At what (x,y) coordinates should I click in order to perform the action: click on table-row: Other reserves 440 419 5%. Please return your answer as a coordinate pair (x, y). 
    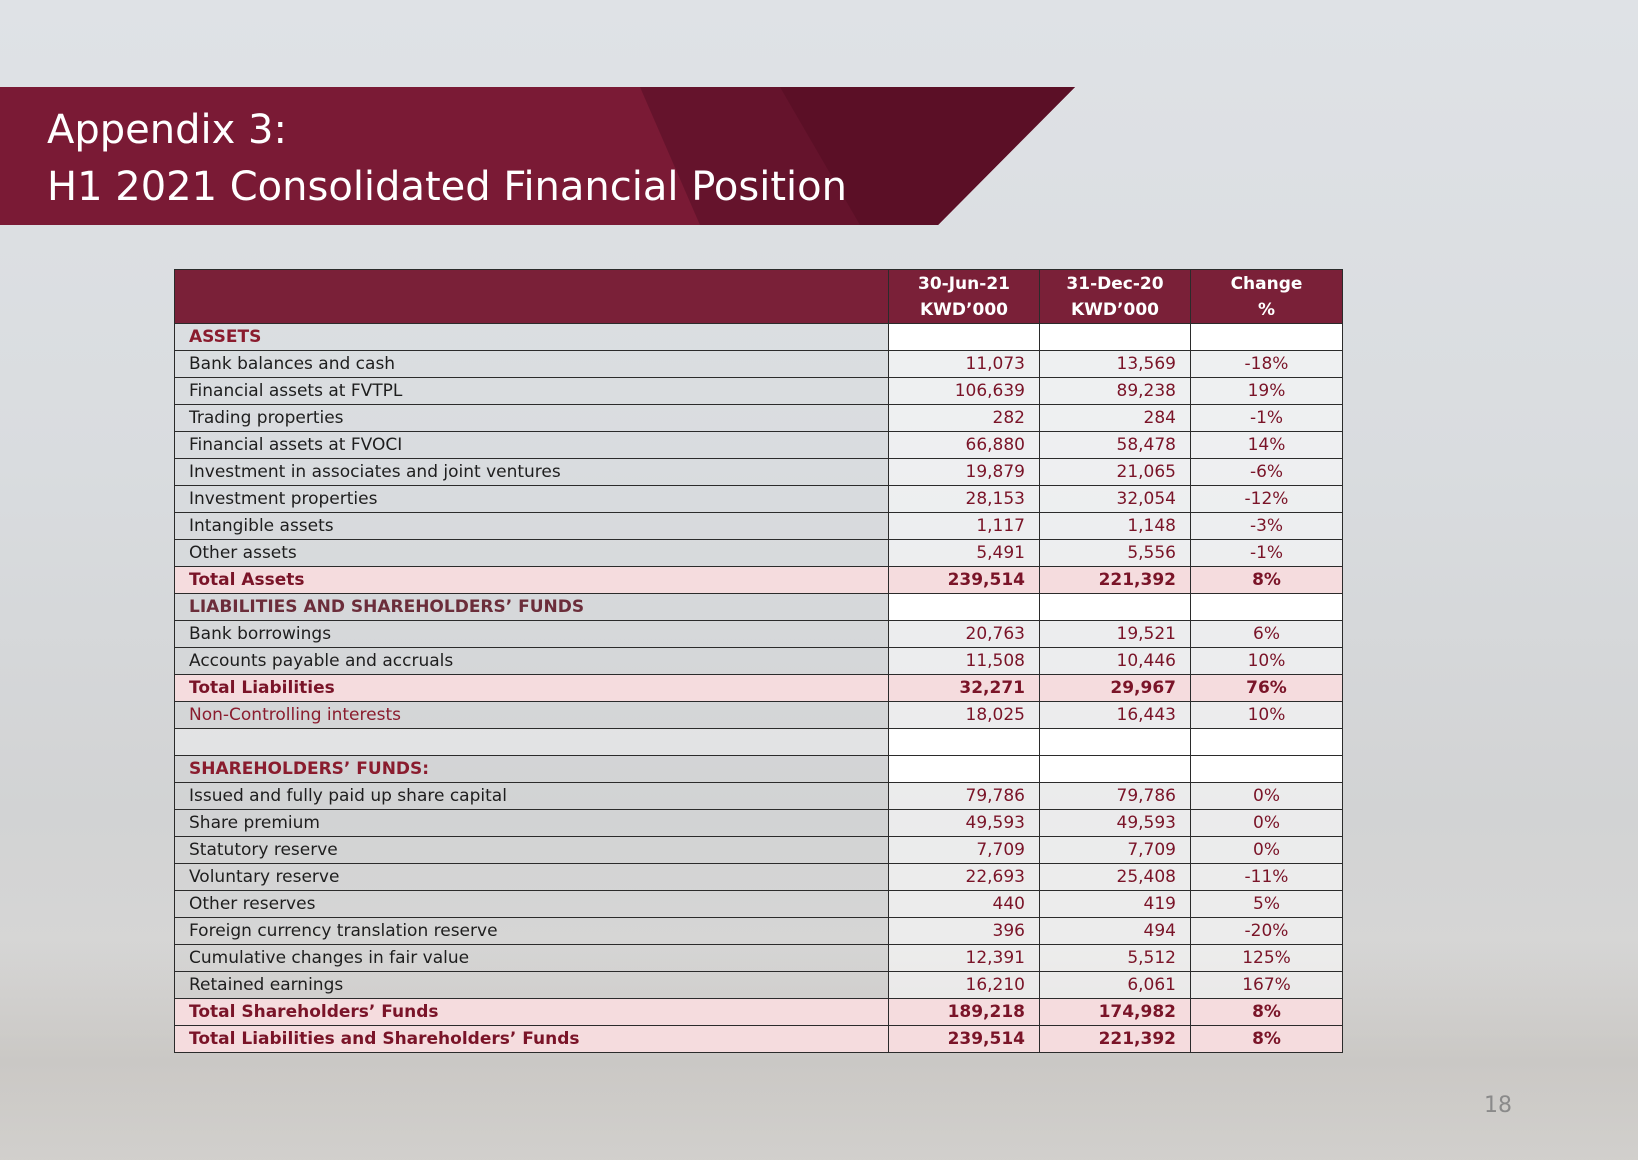
    Looking at the image, I should click on (758, 904).